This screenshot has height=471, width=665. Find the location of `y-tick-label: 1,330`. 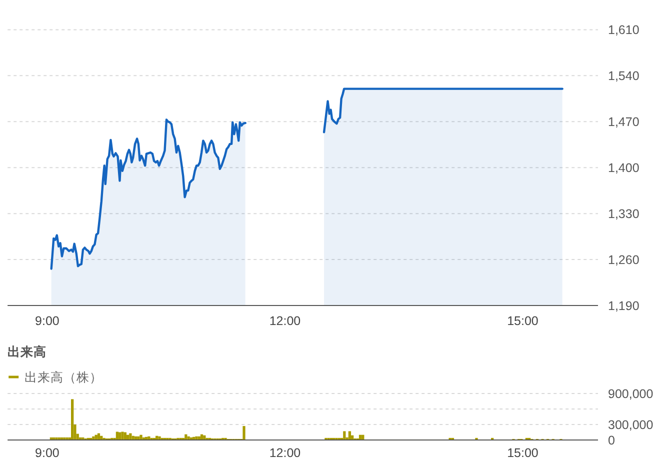

y-tick-label: 1,330 is located at coordinates (624, 214).